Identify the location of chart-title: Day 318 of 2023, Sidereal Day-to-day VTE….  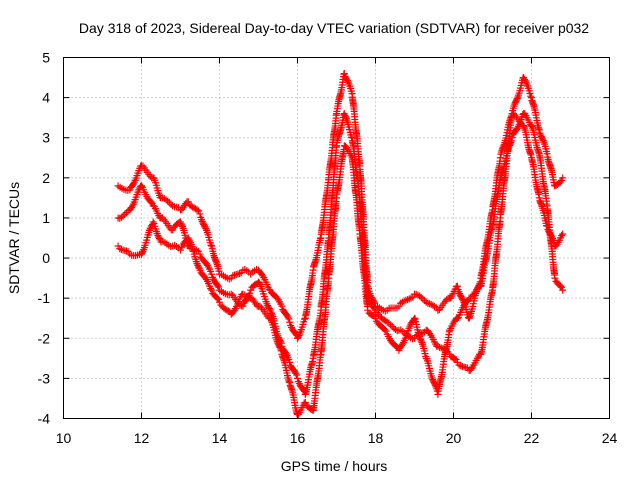
(334, 28).